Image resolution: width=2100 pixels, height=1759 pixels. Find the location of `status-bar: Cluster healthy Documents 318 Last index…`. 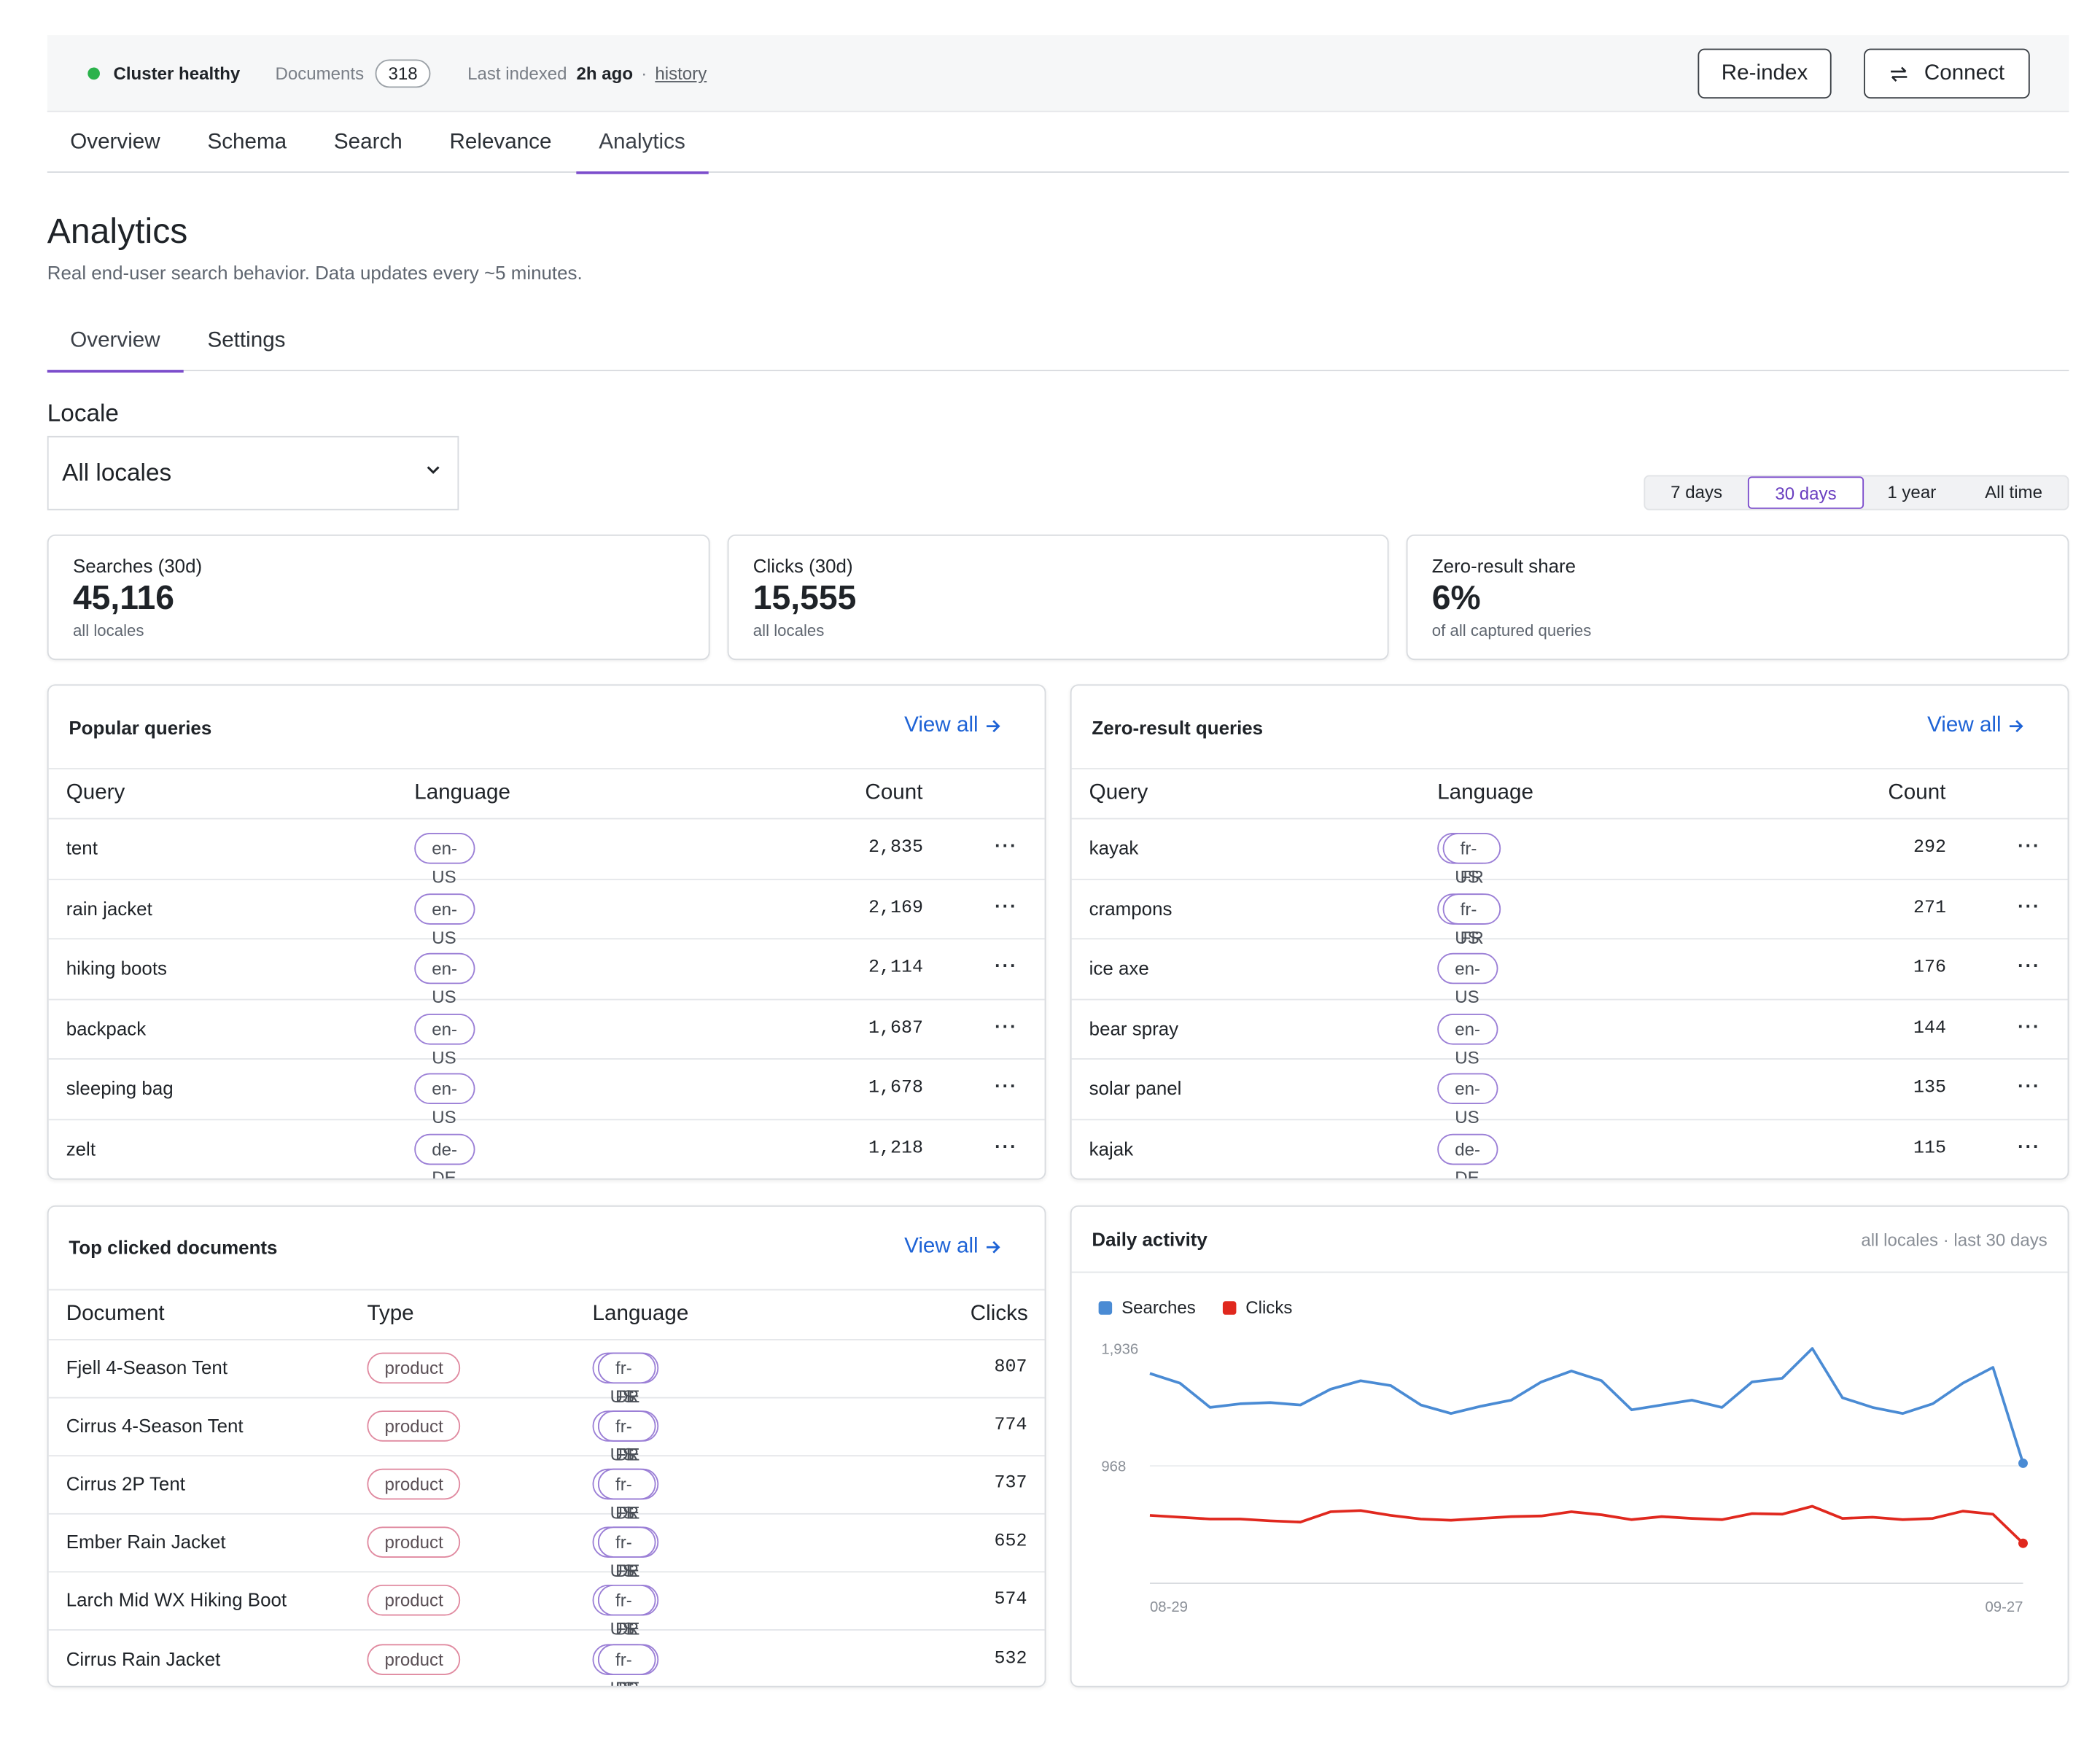

status-bar: Cluster healthy Documents 318 Last index… is located at coordinates (1058, 73).